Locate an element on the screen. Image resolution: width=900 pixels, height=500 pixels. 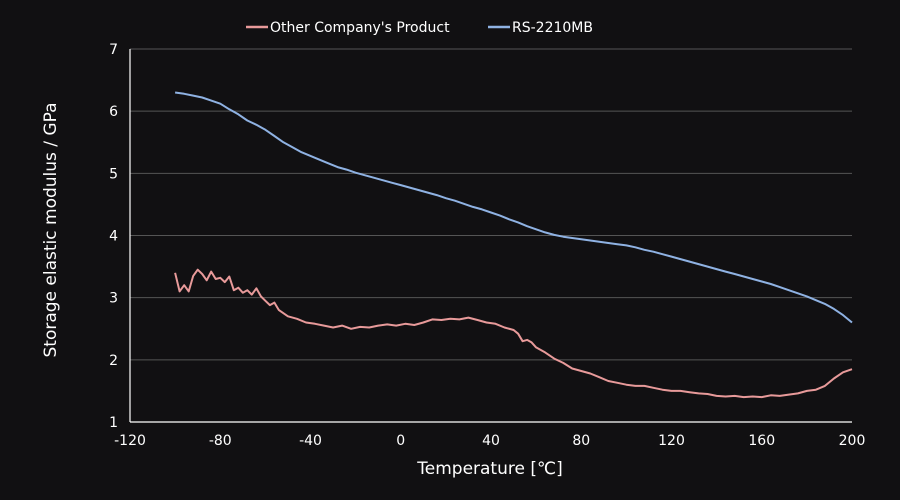
x-tick-labels: -120 -80 -40 0 40 80 120 160 200 is located at coordinates (489, 441).